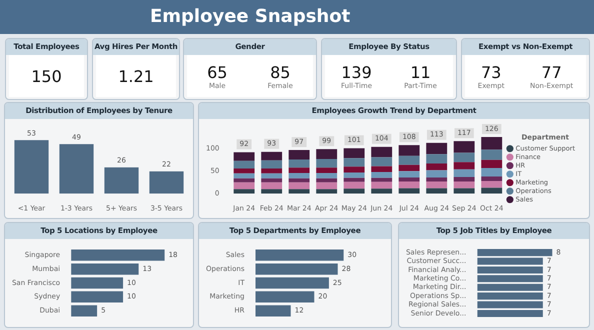 This screenshot has width=594, height=330. What do you see at coordinates (136, 76) in the screenshot?
I see `data-label: 1.21` at bounding box center [136, 76].